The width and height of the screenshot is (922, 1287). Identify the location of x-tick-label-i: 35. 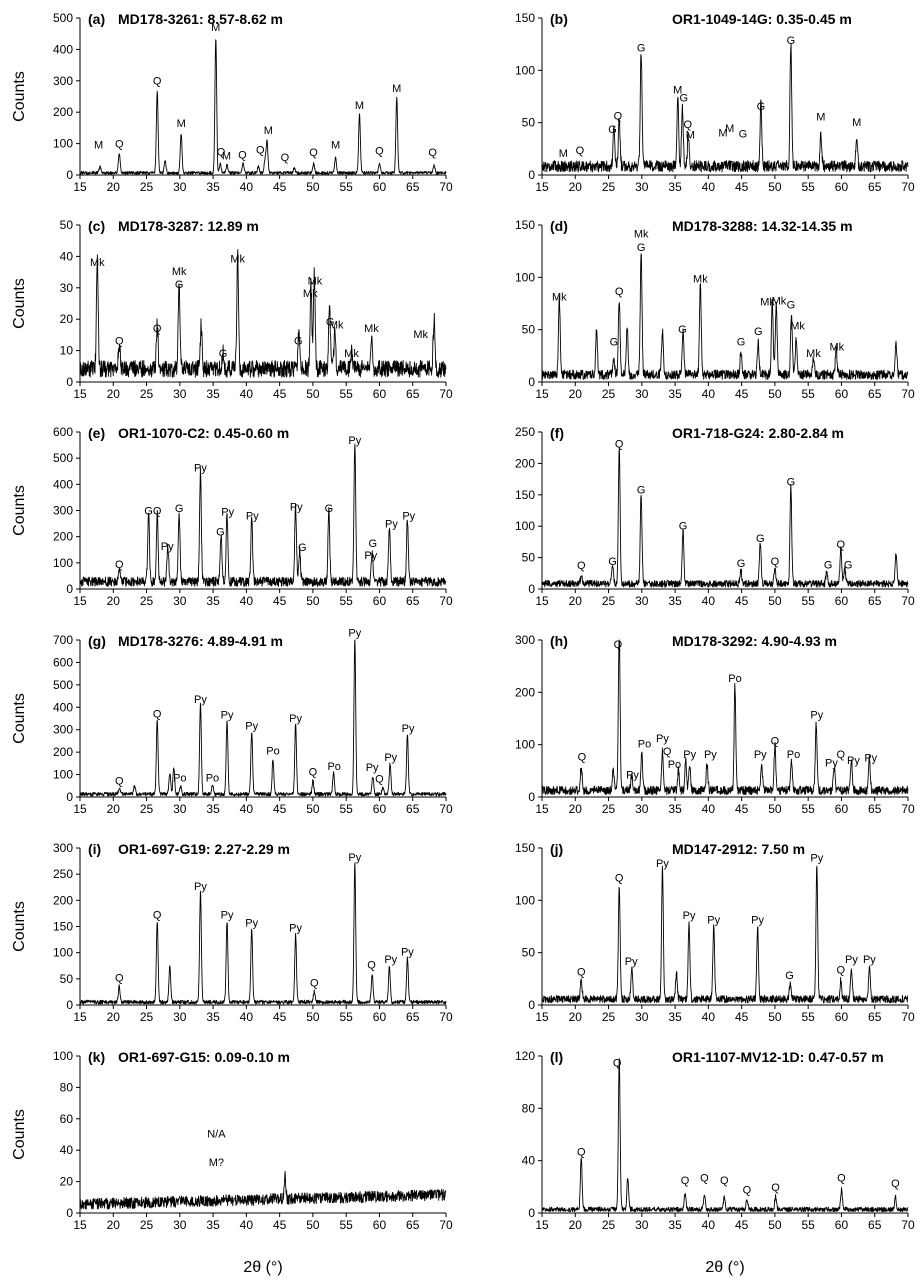
(213, 1017).